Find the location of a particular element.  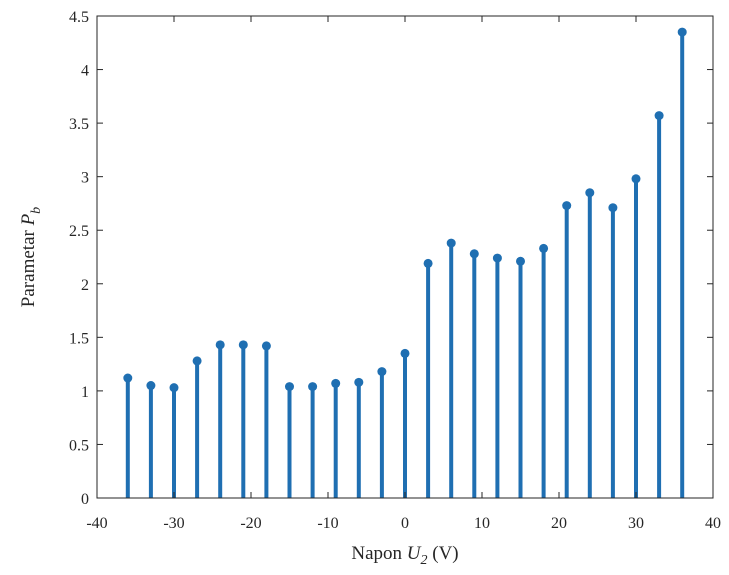

x-tick-label: 30 is located at coordinates (636, 523).